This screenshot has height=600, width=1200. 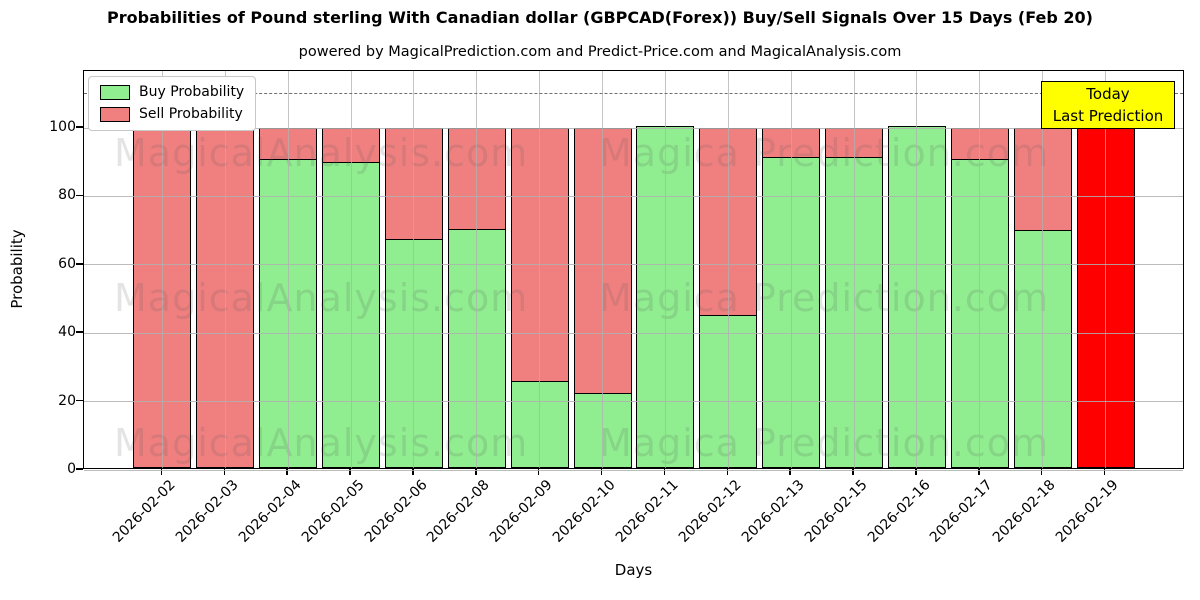 What do you see at coordinates (584, 511) in the screenshot?
I see `x-tick-label: 2026-02-10` at bounding box center [584, 511].